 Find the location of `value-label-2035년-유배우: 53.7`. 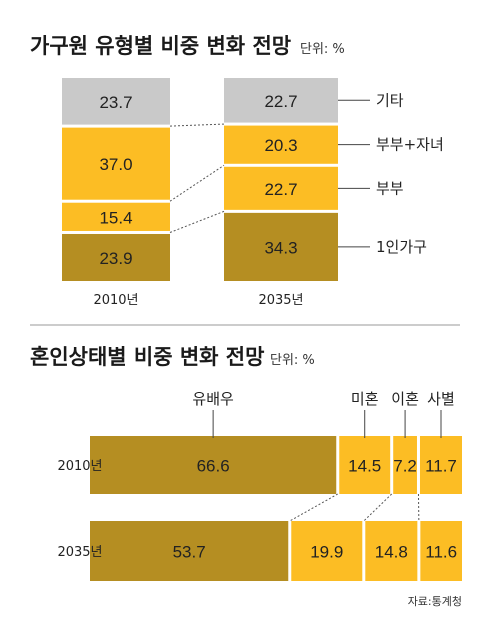

value-label-2035년-유배우: 53.7 is located at coordinates (189, 552).